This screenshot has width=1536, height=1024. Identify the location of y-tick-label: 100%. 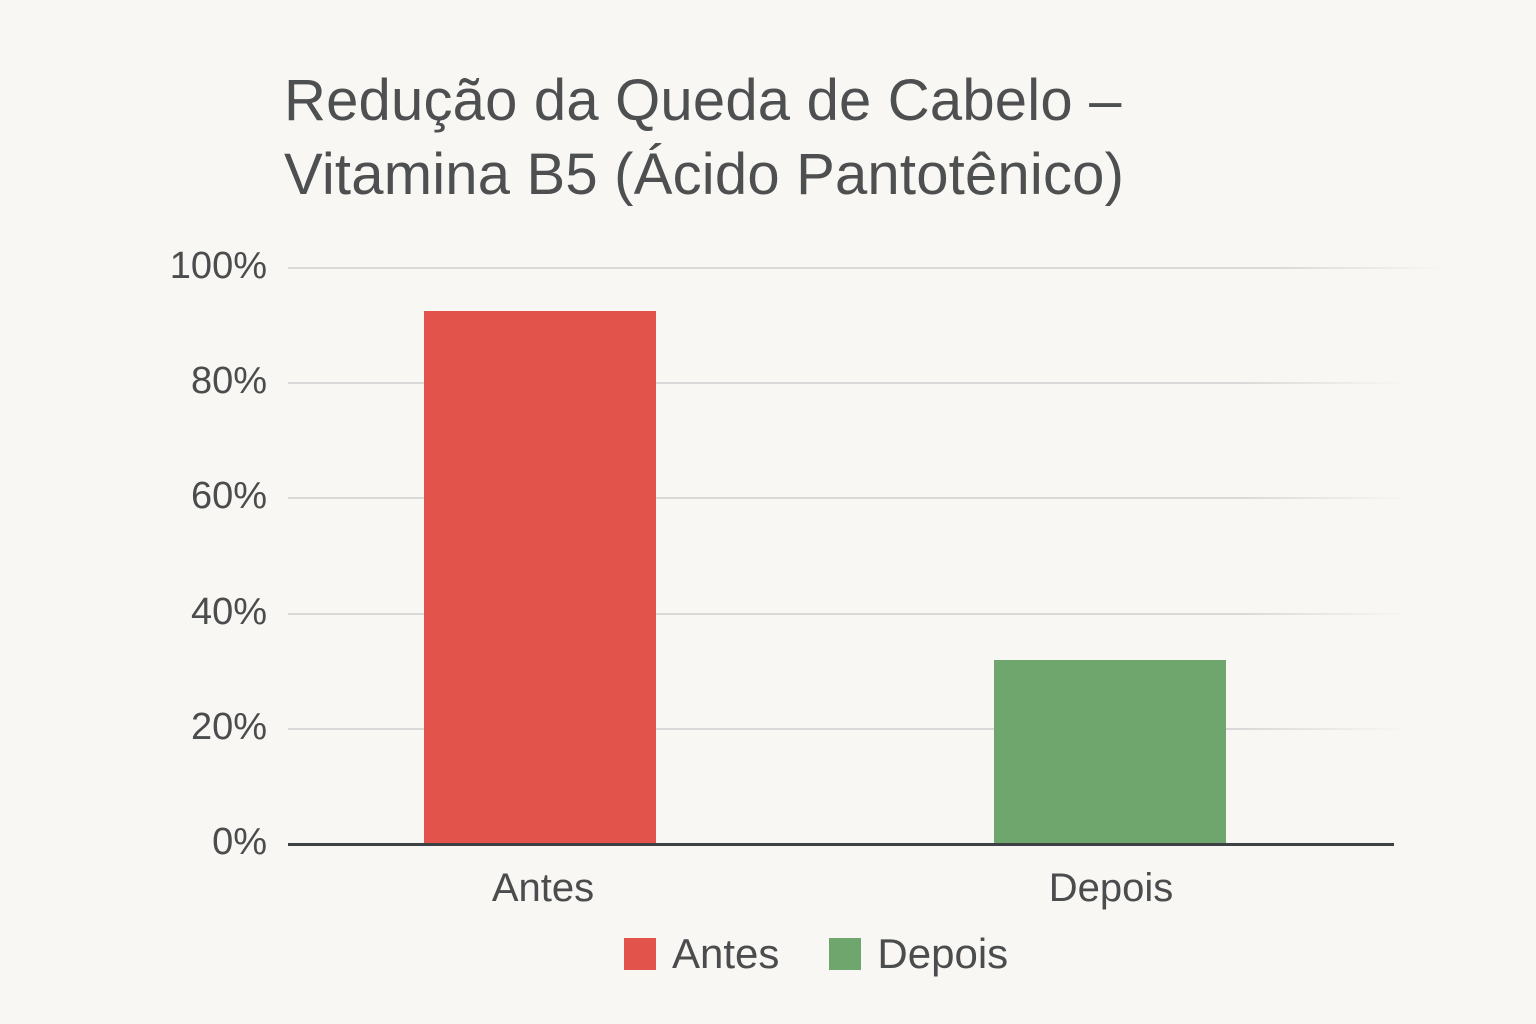
(218, 266).